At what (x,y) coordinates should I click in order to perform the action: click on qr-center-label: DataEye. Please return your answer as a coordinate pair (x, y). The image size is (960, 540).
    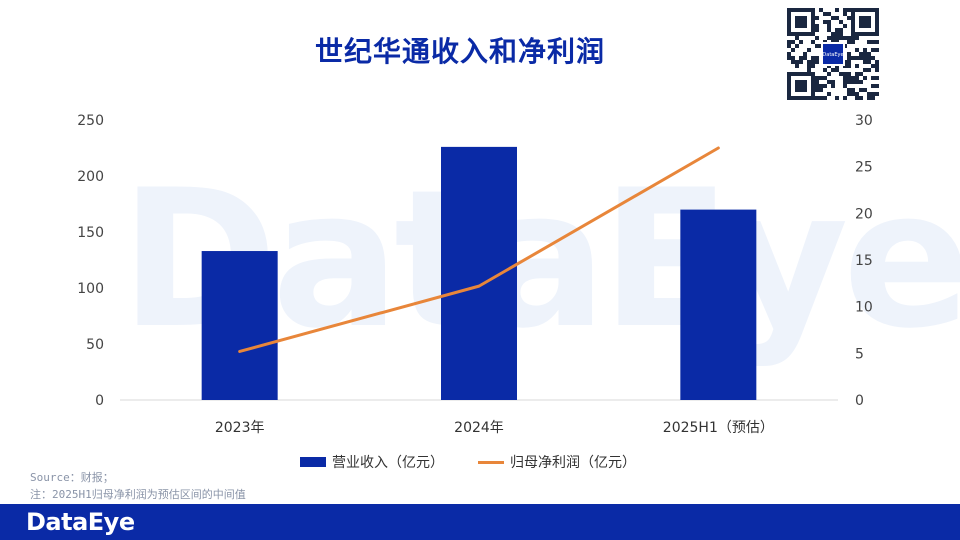
    Looking at the image, I should click on (832, 55).